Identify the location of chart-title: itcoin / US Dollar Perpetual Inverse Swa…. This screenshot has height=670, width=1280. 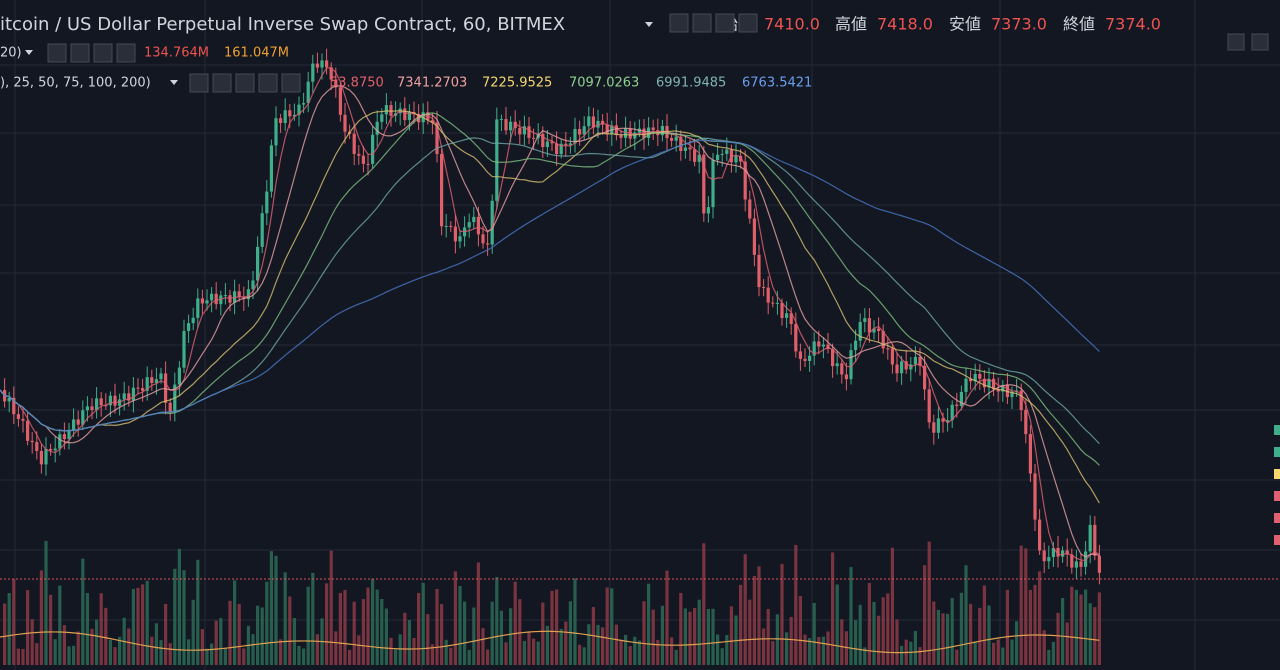
(282, 24).